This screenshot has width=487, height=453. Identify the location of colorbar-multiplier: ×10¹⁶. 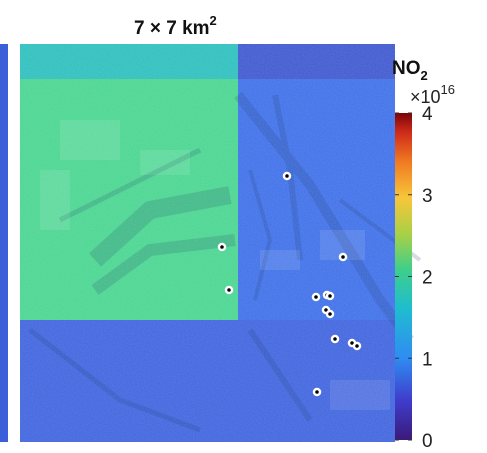
(432, 94).